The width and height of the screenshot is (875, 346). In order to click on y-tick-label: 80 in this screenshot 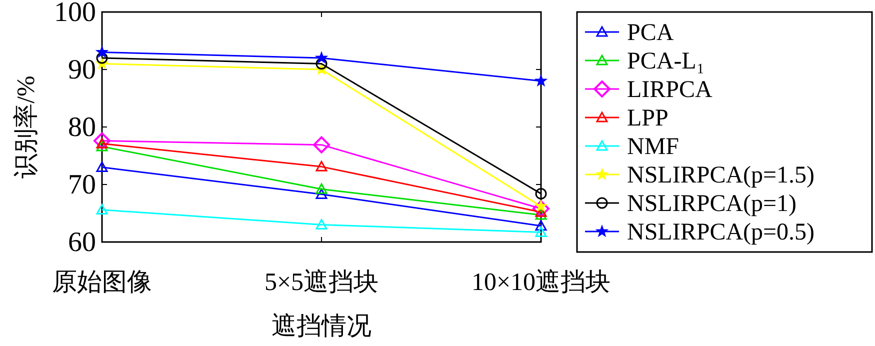, I will do `click(82, 127)`.